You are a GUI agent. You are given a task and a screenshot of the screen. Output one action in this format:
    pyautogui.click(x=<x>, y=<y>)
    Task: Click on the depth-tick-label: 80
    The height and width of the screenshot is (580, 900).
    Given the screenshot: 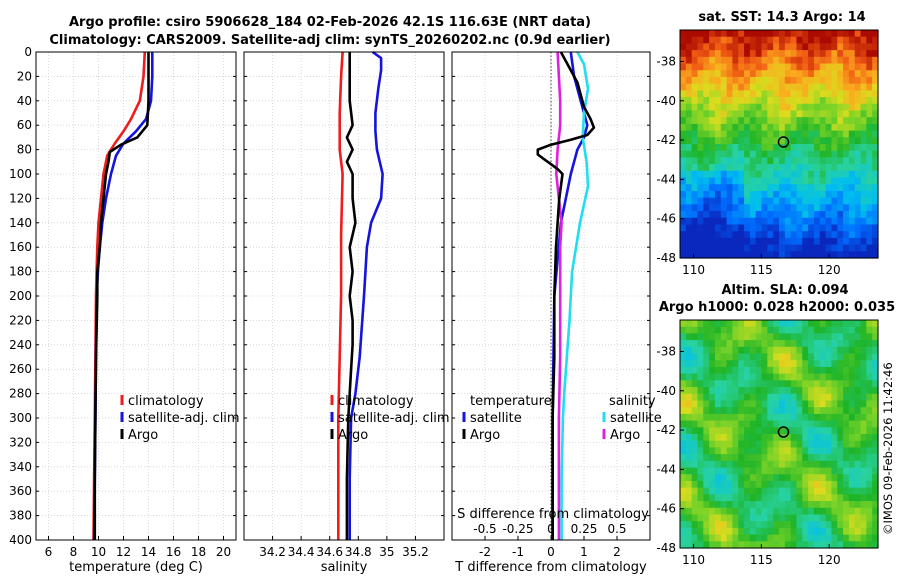 What is the action you would take?
    pyautogui.click(x=24, y=150)
    